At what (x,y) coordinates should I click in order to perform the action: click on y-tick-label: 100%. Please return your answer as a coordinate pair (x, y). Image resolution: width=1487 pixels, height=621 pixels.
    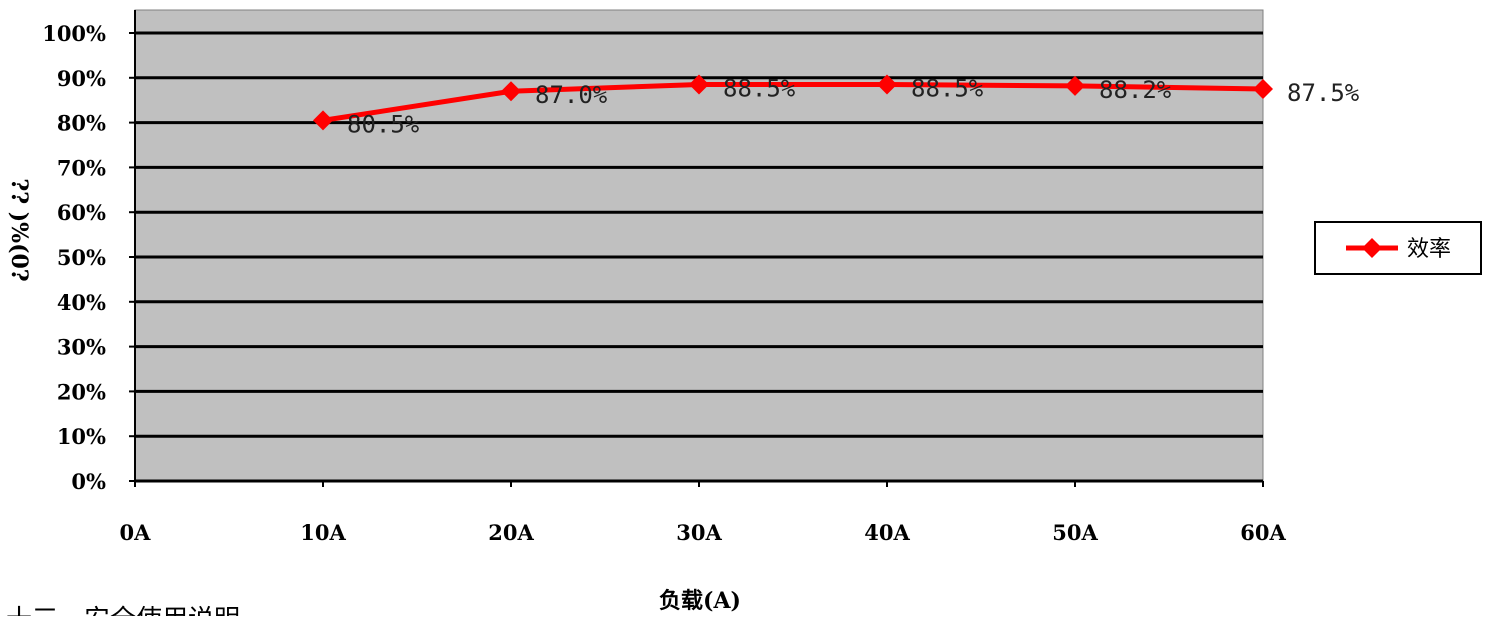
    Looking at the image, I should click on (74, 33).